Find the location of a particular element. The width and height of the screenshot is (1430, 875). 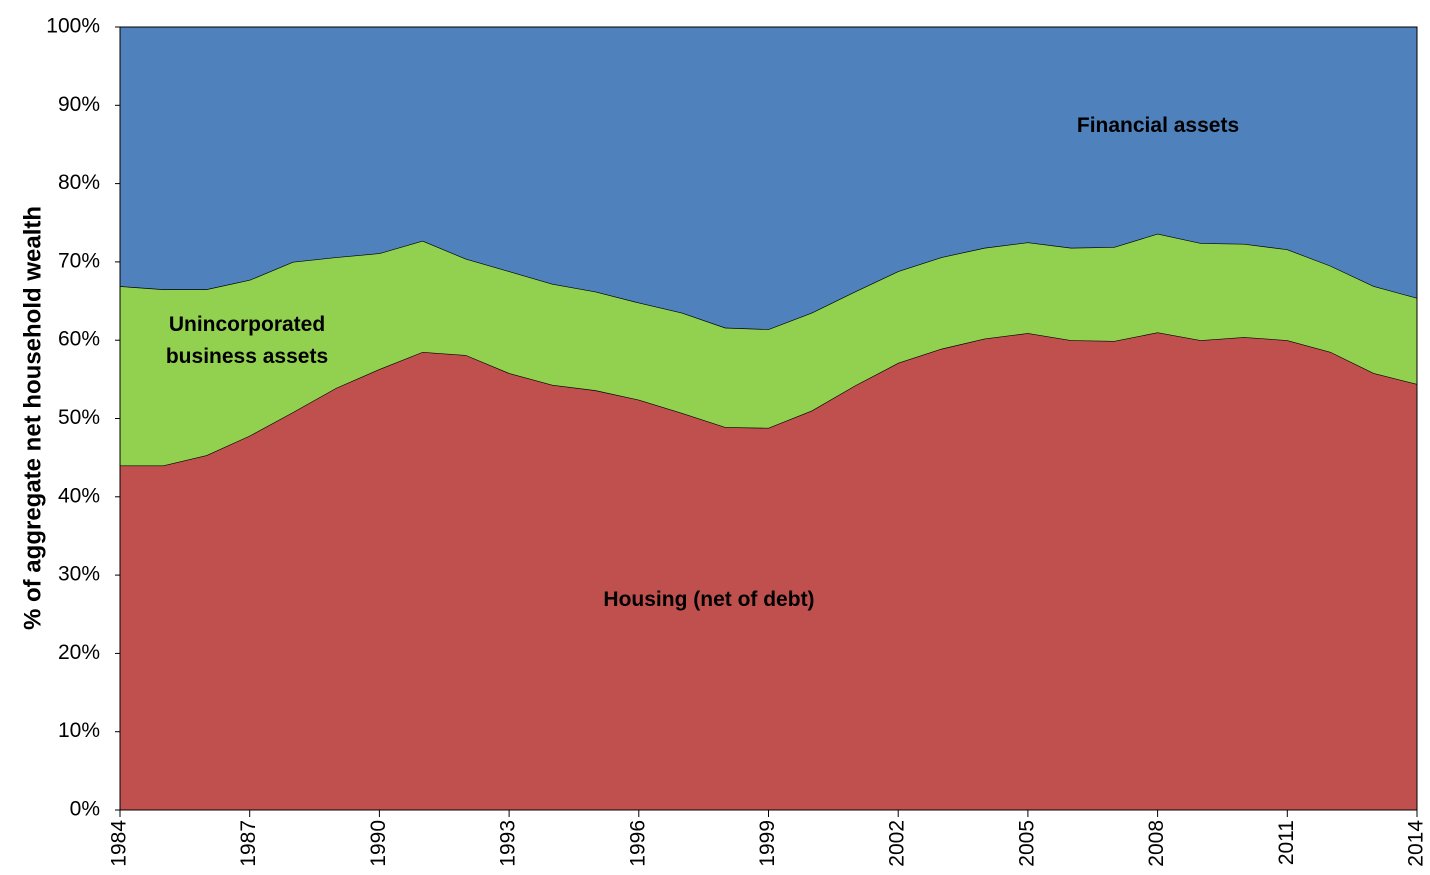

y-tick-label: 90% is located at coordinates (79, 104).